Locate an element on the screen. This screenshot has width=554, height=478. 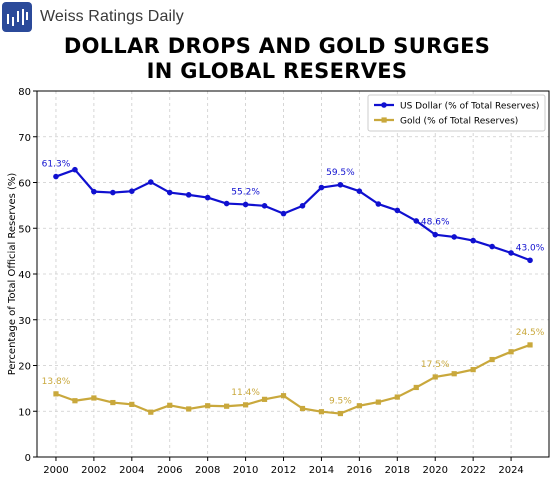
chart-title-line-1: DOLLAR DROPS AND GOLD SURGES is located at coordinates (277, 46).